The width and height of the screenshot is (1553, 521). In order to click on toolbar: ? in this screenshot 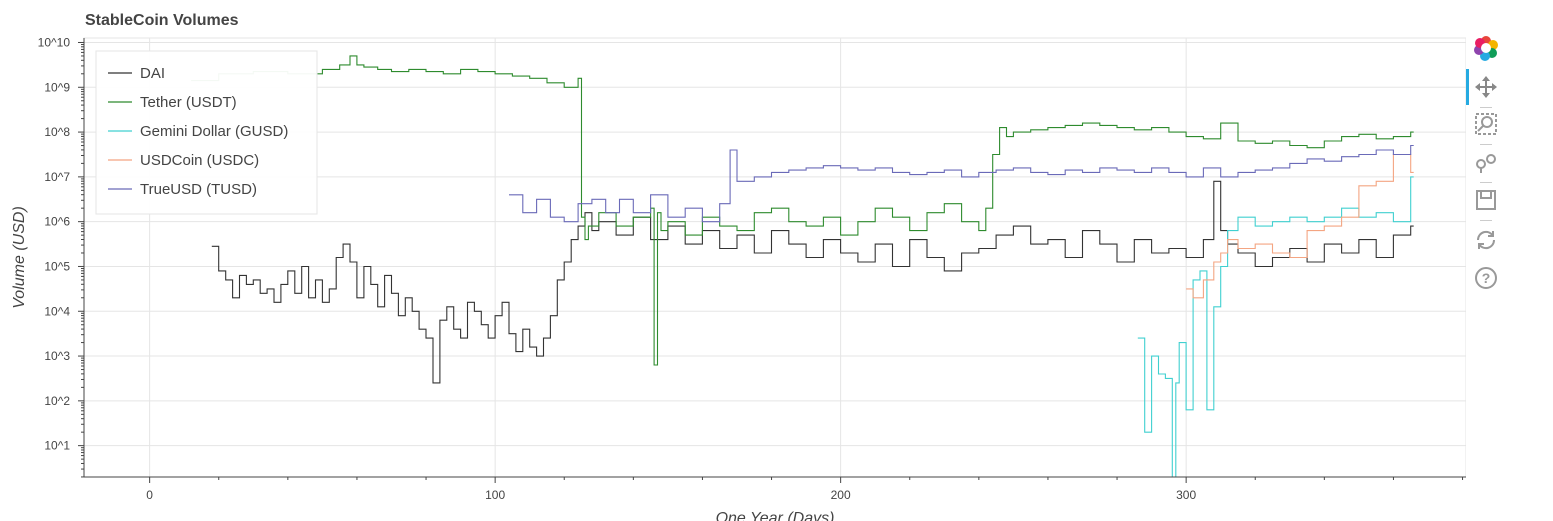, I will do `click(1486, 165)`.